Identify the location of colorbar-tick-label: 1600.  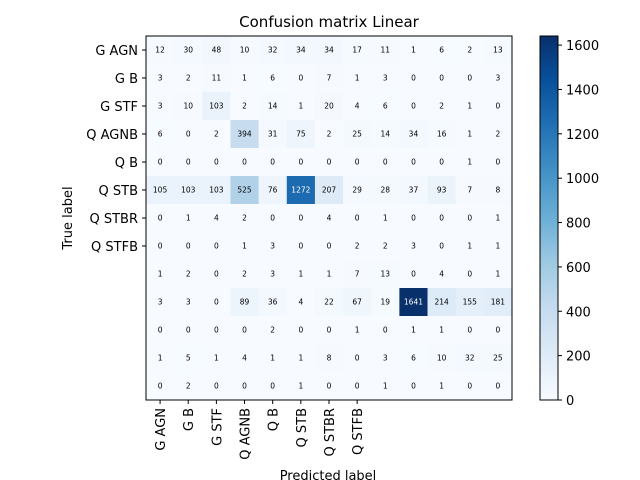
(582, 46).